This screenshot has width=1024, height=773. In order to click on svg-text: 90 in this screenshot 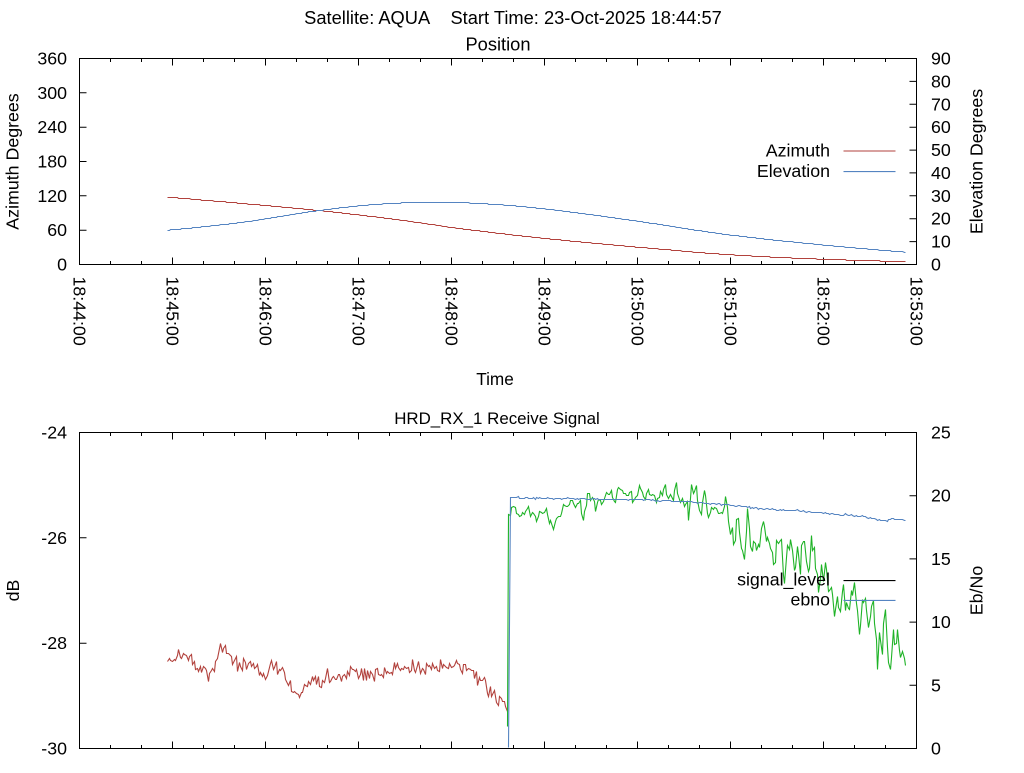, I will do `click(941, 59)`.